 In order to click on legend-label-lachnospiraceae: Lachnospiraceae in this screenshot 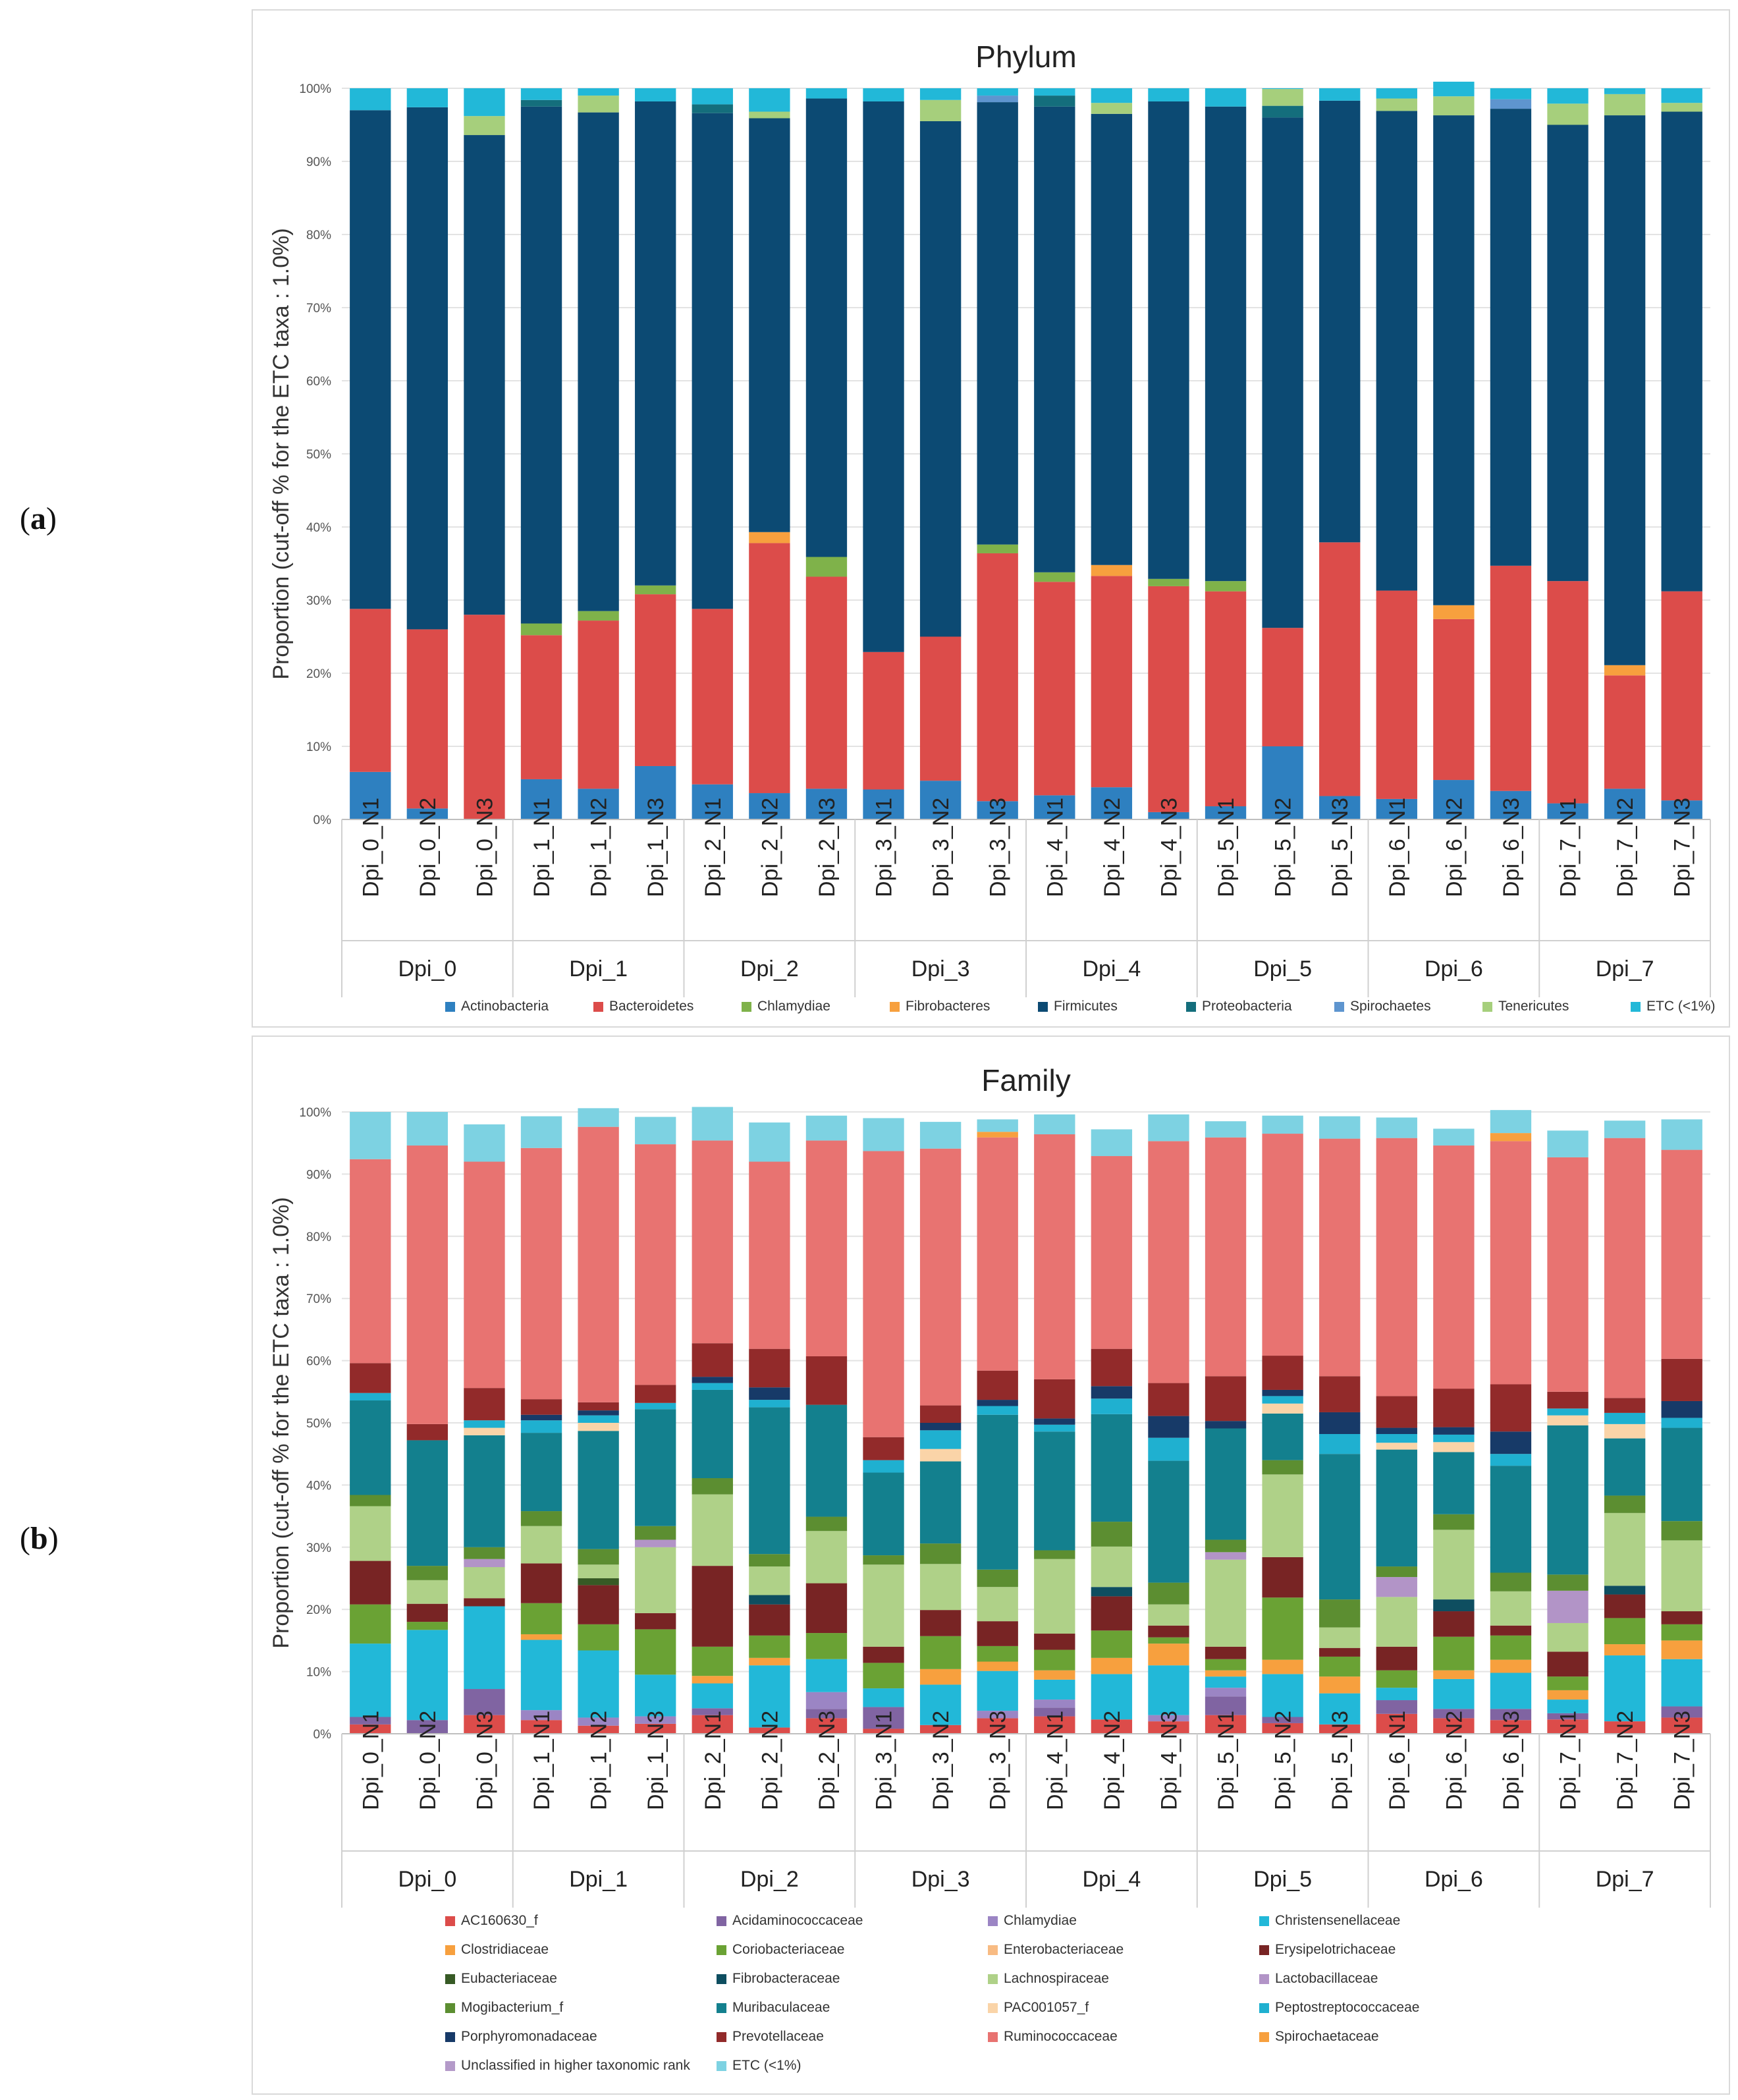, I will do `click(1056, 1979)`.